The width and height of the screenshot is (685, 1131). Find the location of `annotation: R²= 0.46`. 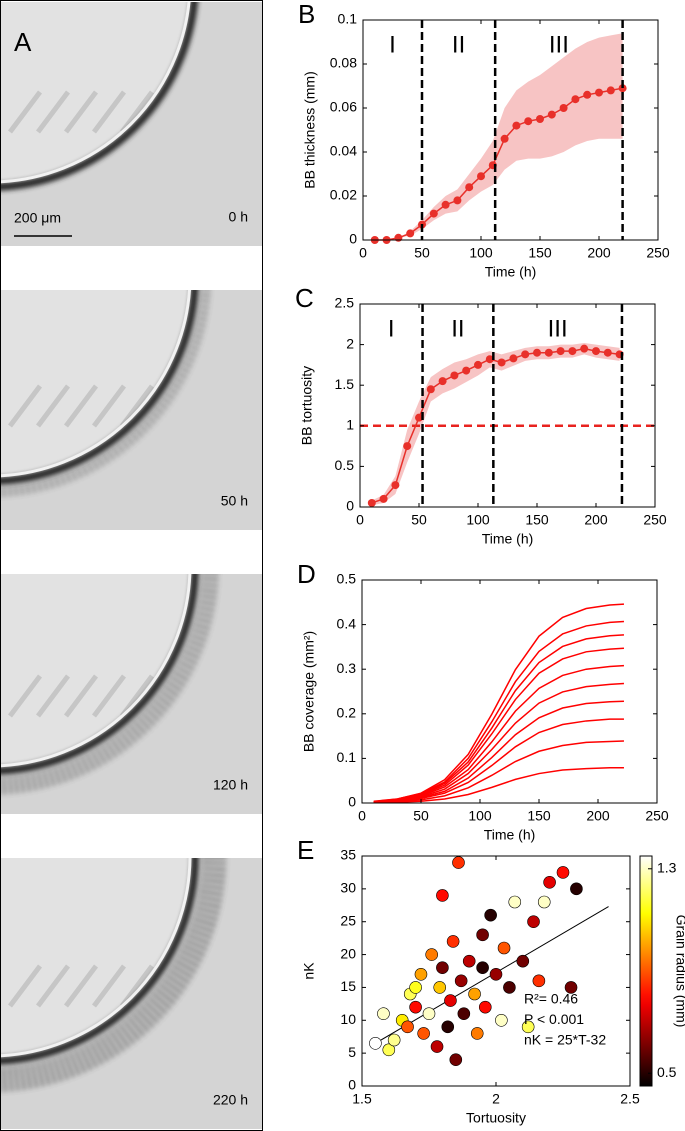

annotation: R²= 0.46 is located at coordinates (551, 999).